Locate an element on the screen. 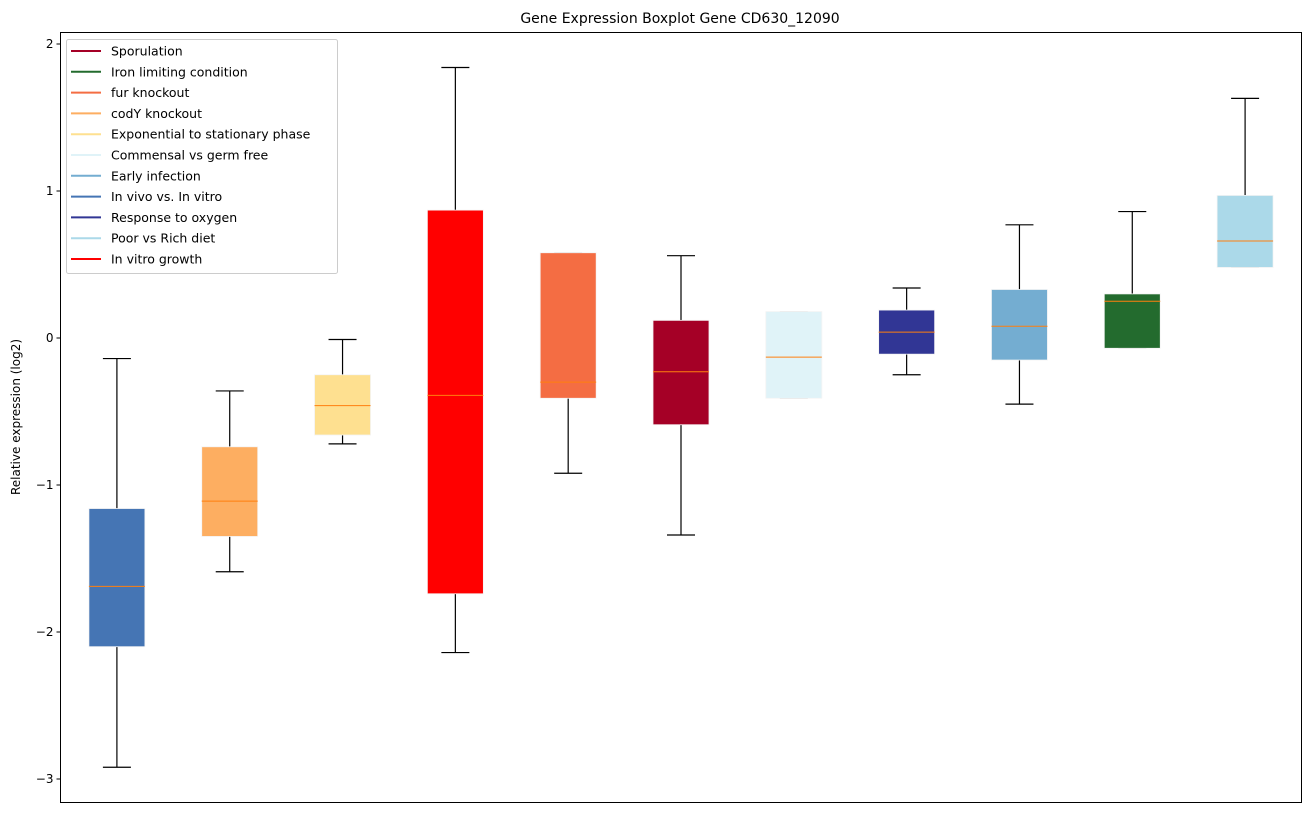 This screenshot has height=816, width=1309. box-cody-knockout is located at coordinates (230, 481).